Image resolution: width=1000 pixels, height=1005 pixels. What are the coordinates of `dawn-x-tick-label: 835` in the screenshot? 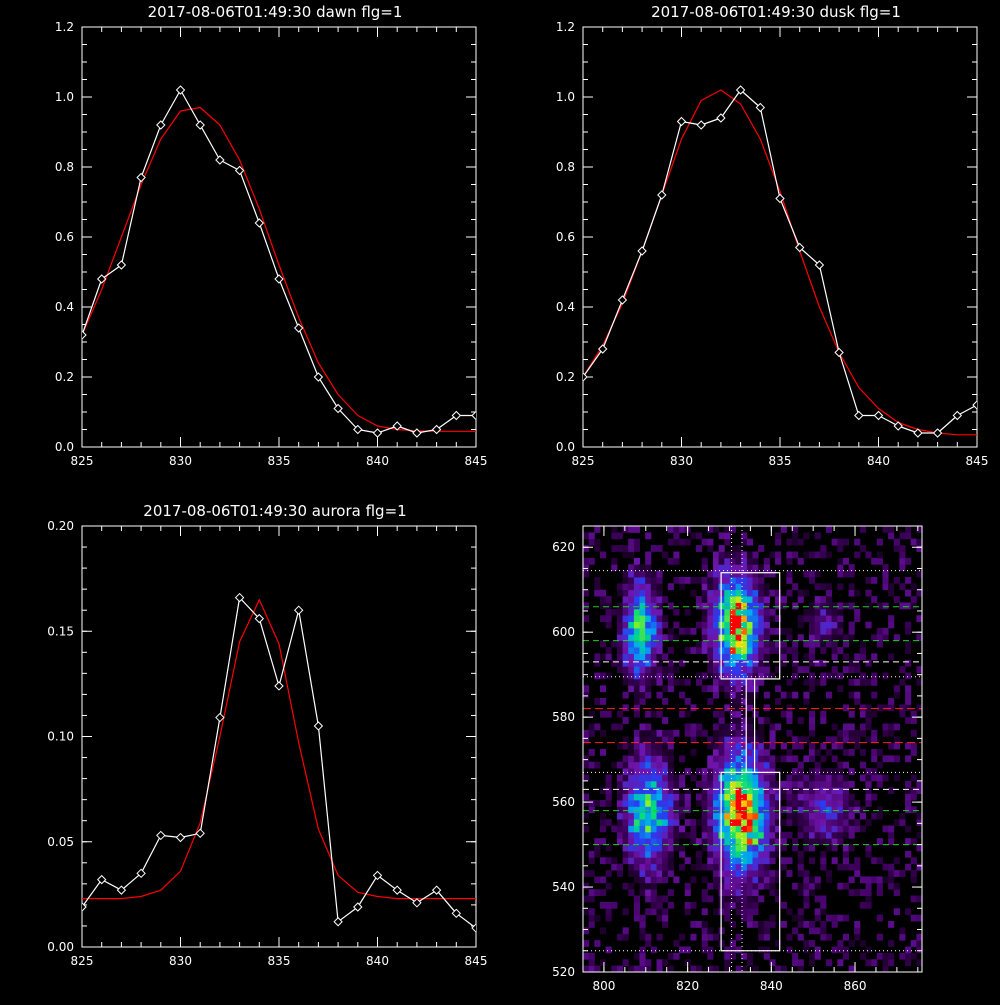 It's located at (279, 461).